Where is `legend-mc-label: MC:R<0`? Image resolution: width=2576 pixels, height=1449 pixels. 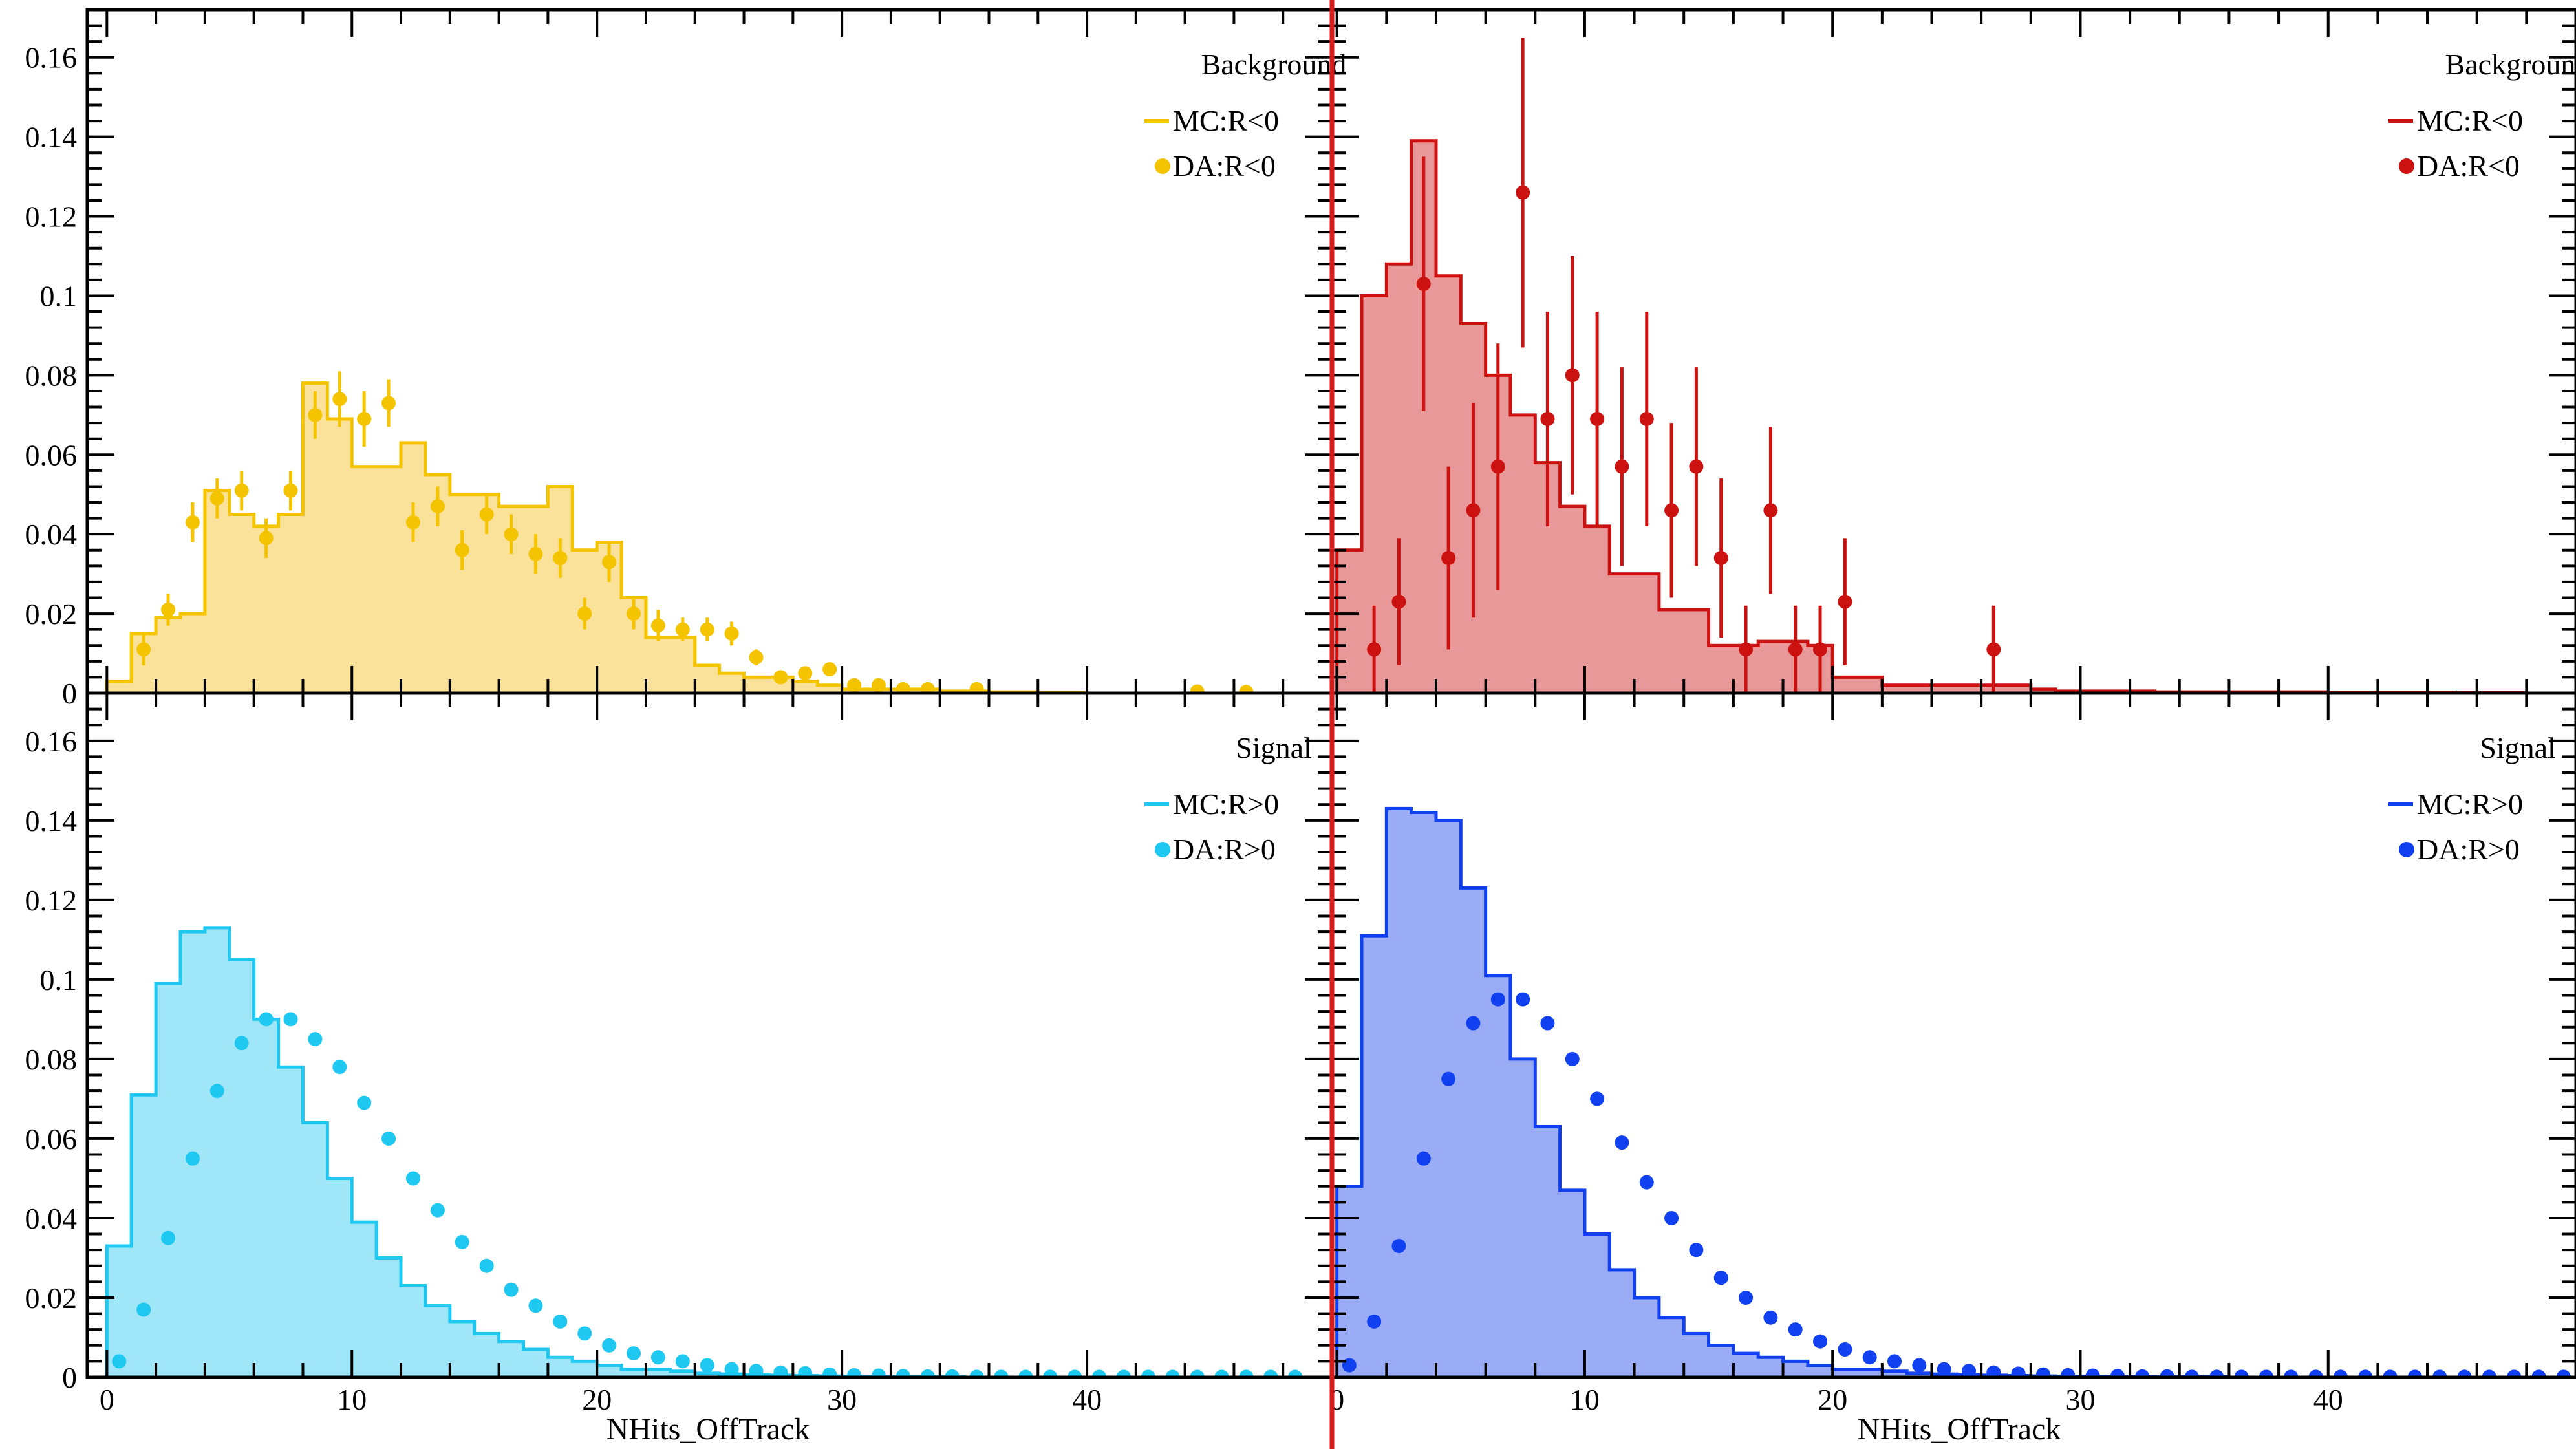 legend-mc-label: MC:R<0 is located at coordinates (1226, 120).